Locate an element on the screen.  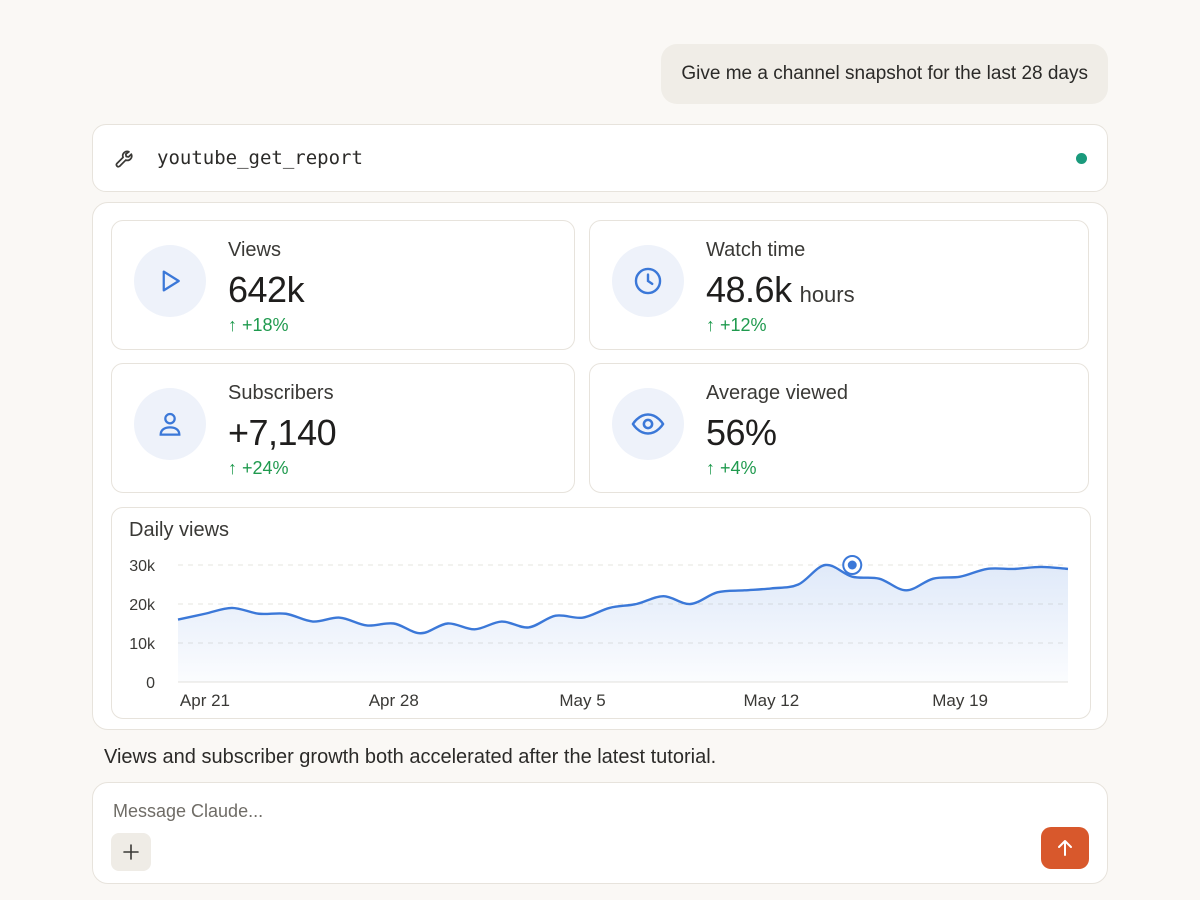
x-tick-label: May 12 is located at coordinates (771, 700).